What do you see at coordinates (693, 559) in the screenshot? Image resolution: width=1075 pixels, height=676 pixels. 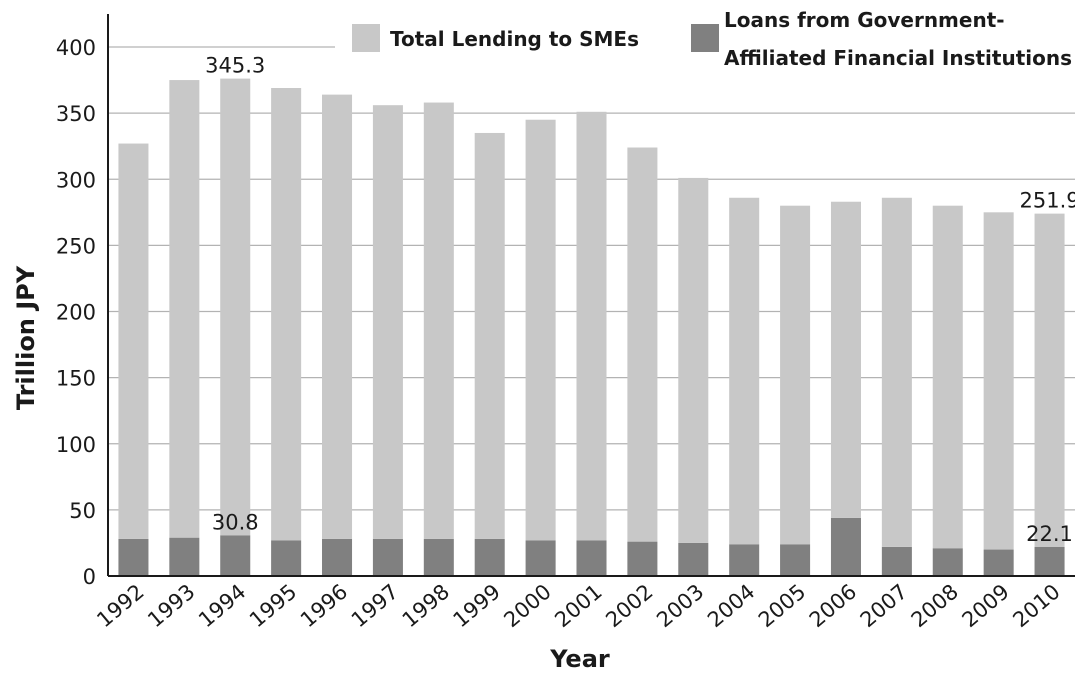 I see `bar-government-2003` at bounding box center [693, 559].